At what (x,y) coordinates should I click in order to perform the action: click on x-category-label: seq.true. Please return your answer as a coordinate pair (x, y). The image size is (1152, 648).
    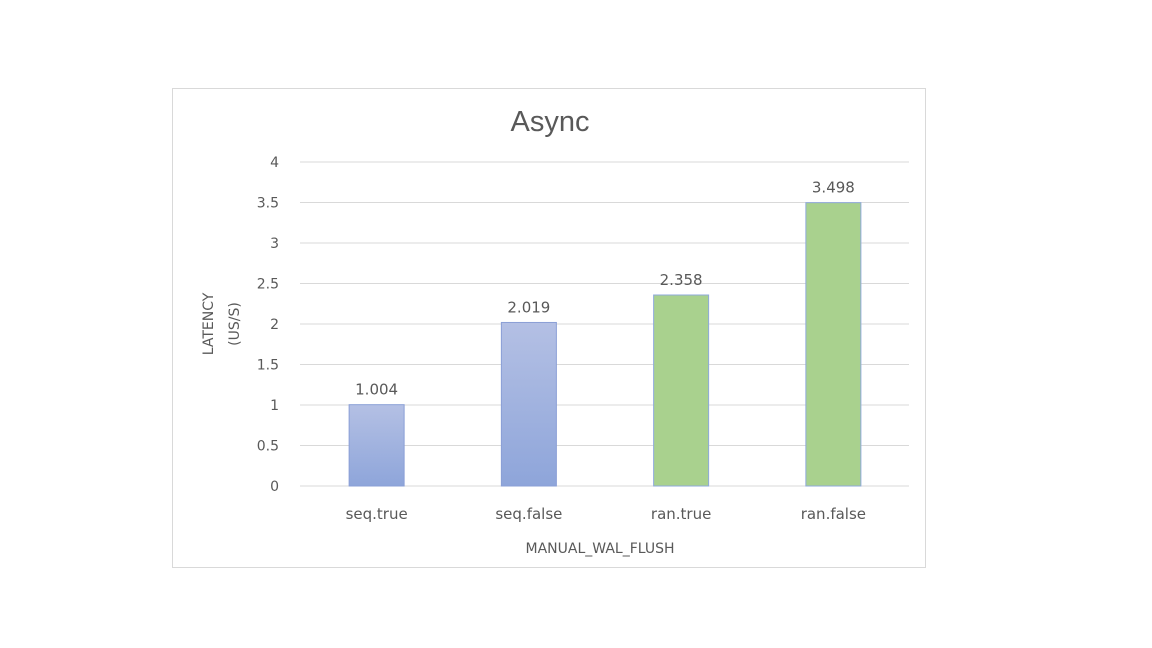
    Looking at the image, I should click on (377, 514).